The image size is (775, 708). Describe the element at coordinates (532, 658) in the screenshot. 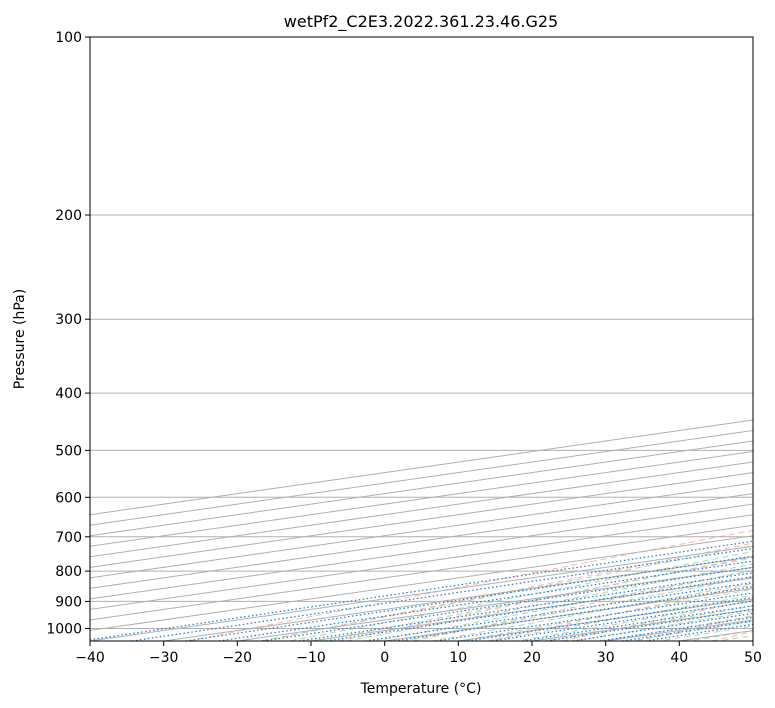

I see `x-tick-label: 20` at that location.